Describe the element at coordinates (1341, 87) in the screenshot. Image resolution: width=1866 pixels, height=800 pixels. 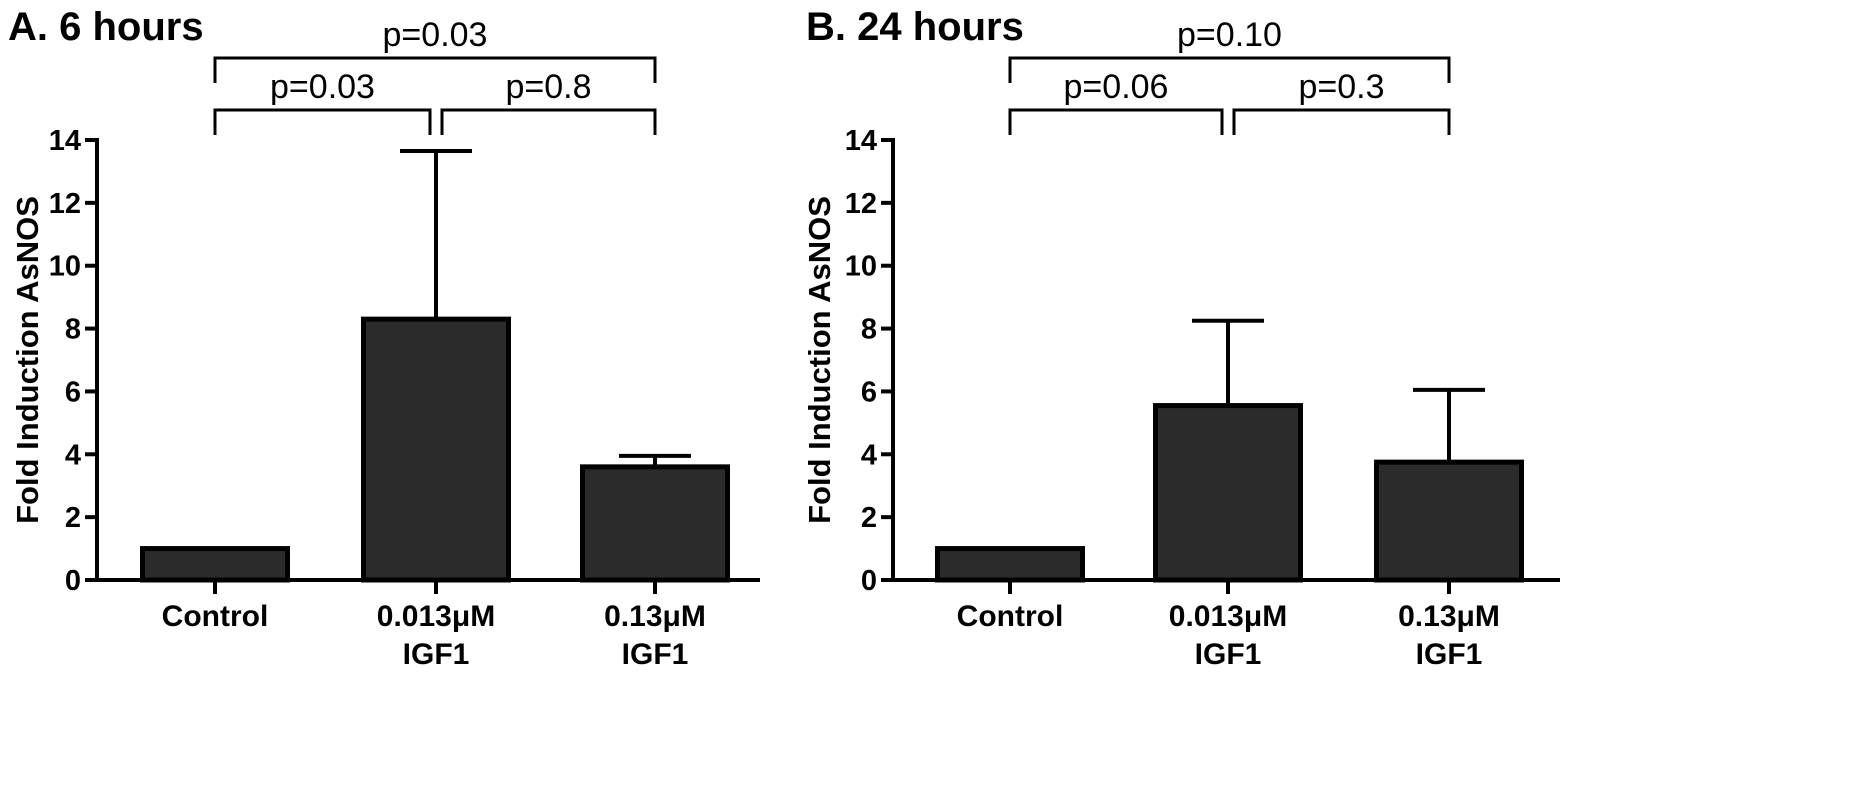
I see `p-value-label: p=0.3` at that location.